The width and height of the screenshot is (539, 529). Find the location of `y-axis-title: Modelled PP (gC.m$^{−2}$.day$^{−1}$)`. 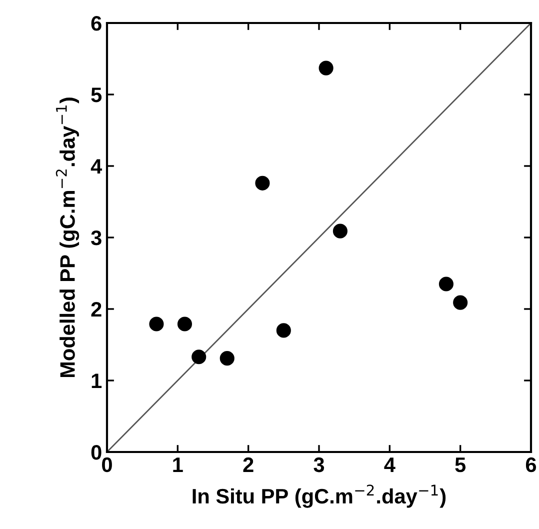

y-axis-title: Modelled PP (gC.m$^{−2}$.day$^{−1}$) is located at coordinates (68, 238).